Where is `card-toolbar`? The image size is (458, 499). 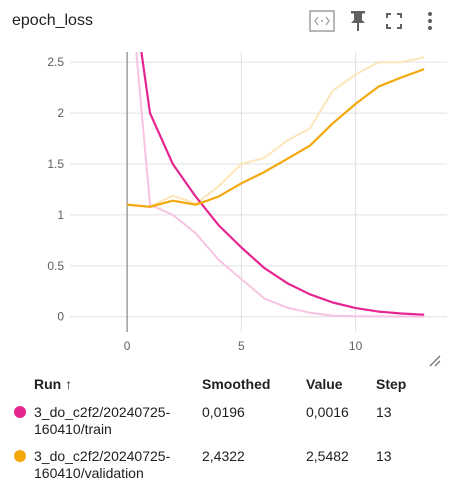 card-toolbar is located at coordinates (376, 21).